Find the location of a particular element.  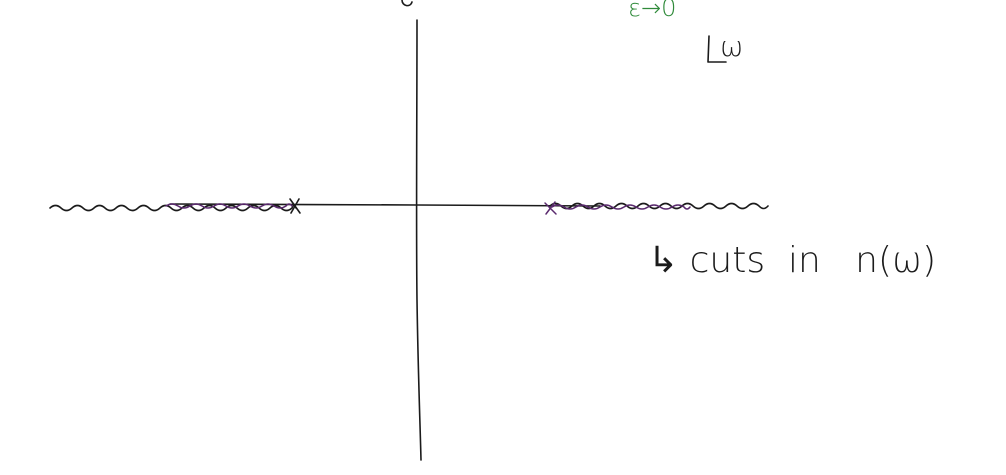

left-branch-cut is located at coordinates (173, 208).